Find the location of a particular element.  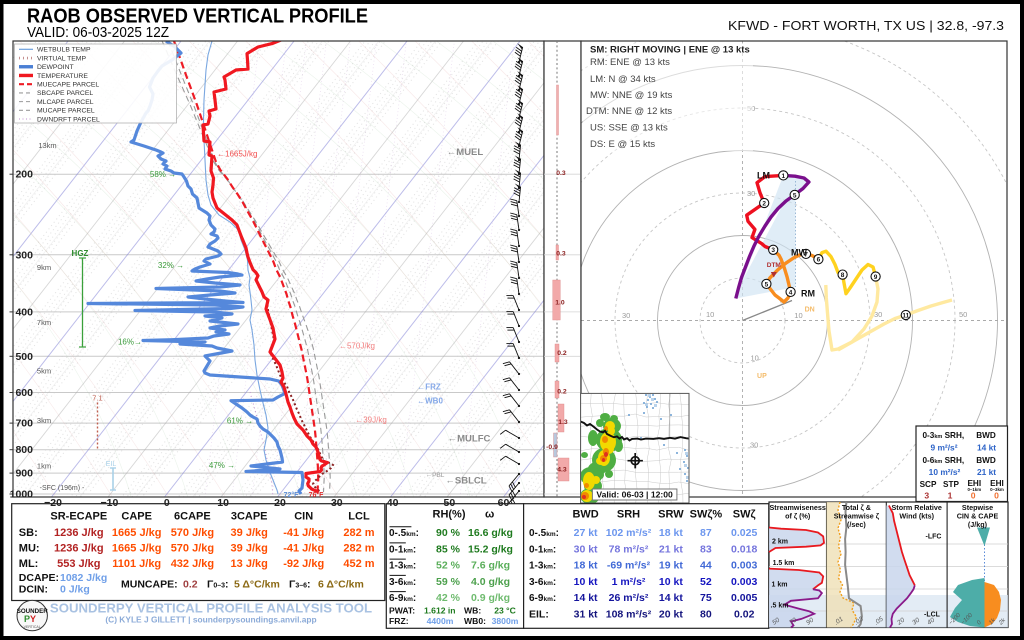

svg-text: 1km is located at coordinates (44, 466).